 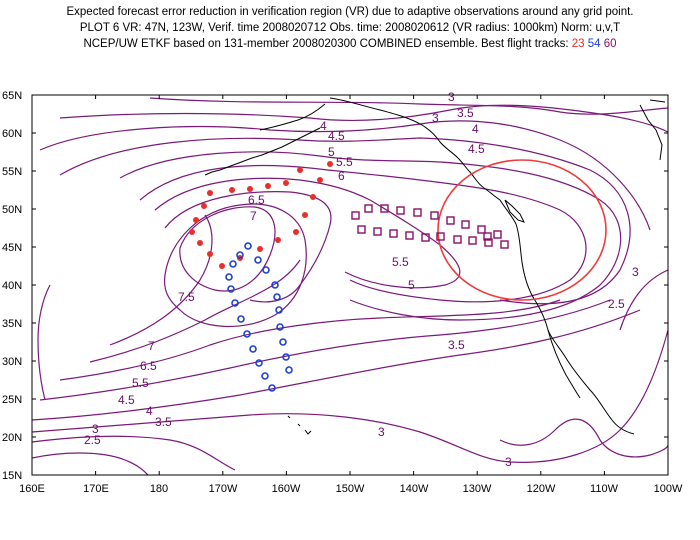 I want to click on lat-label: 55N, so click(x=12, y=172).